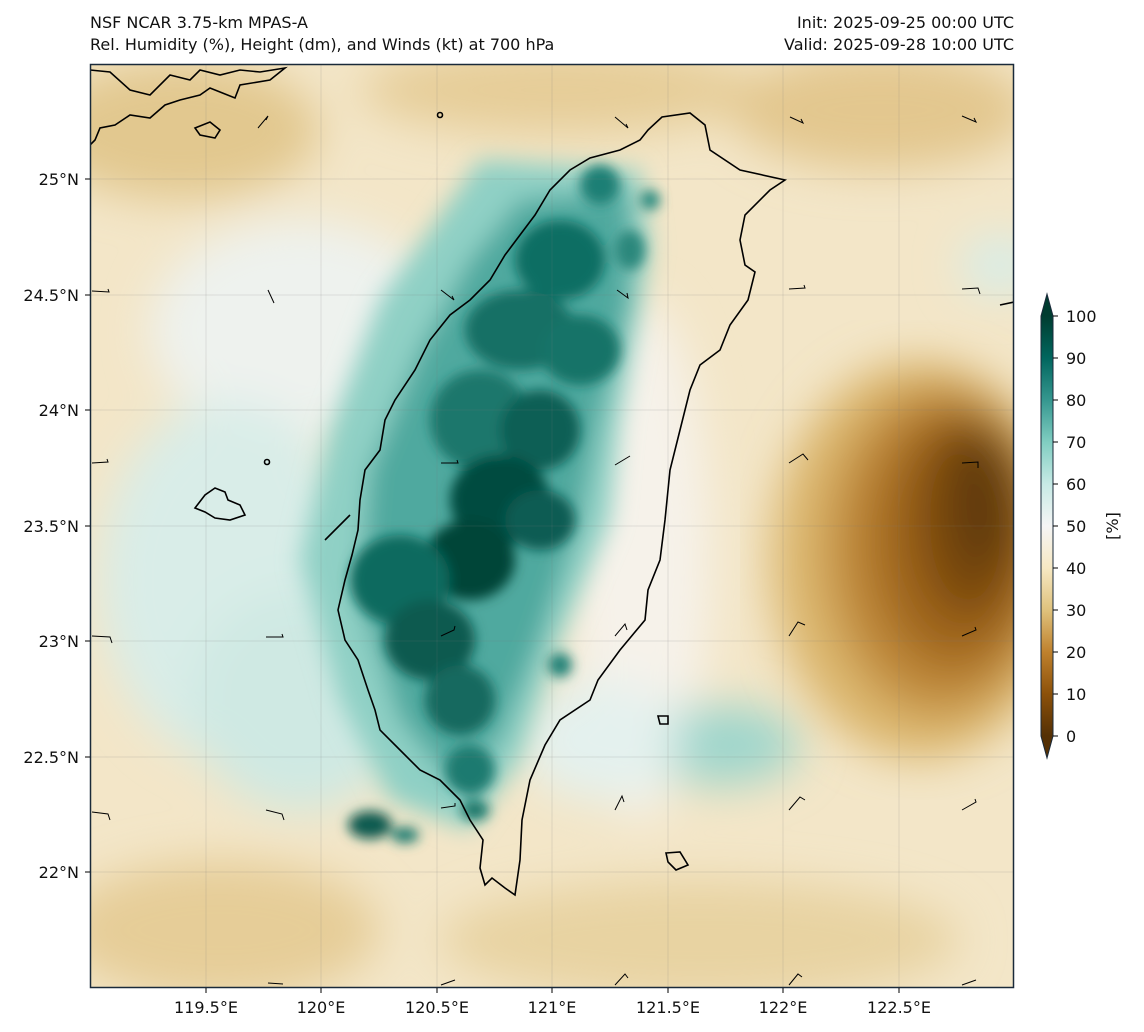 The height and width of the screenshot is (1032, 1144). What do you see at coordinates (1047, 526) in the screenshot?
I see `colorbar-gradient` at bounding box center [1047, 526].